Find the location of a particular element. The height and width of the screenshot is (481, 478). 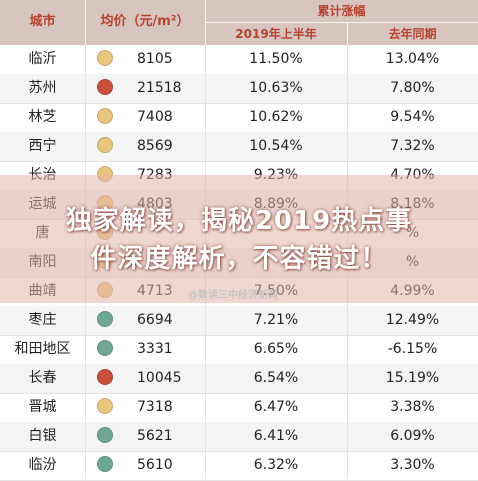

promo-headline-line1: 独家解读，揭秘2019热点事 is located at coordinates (239, 221).